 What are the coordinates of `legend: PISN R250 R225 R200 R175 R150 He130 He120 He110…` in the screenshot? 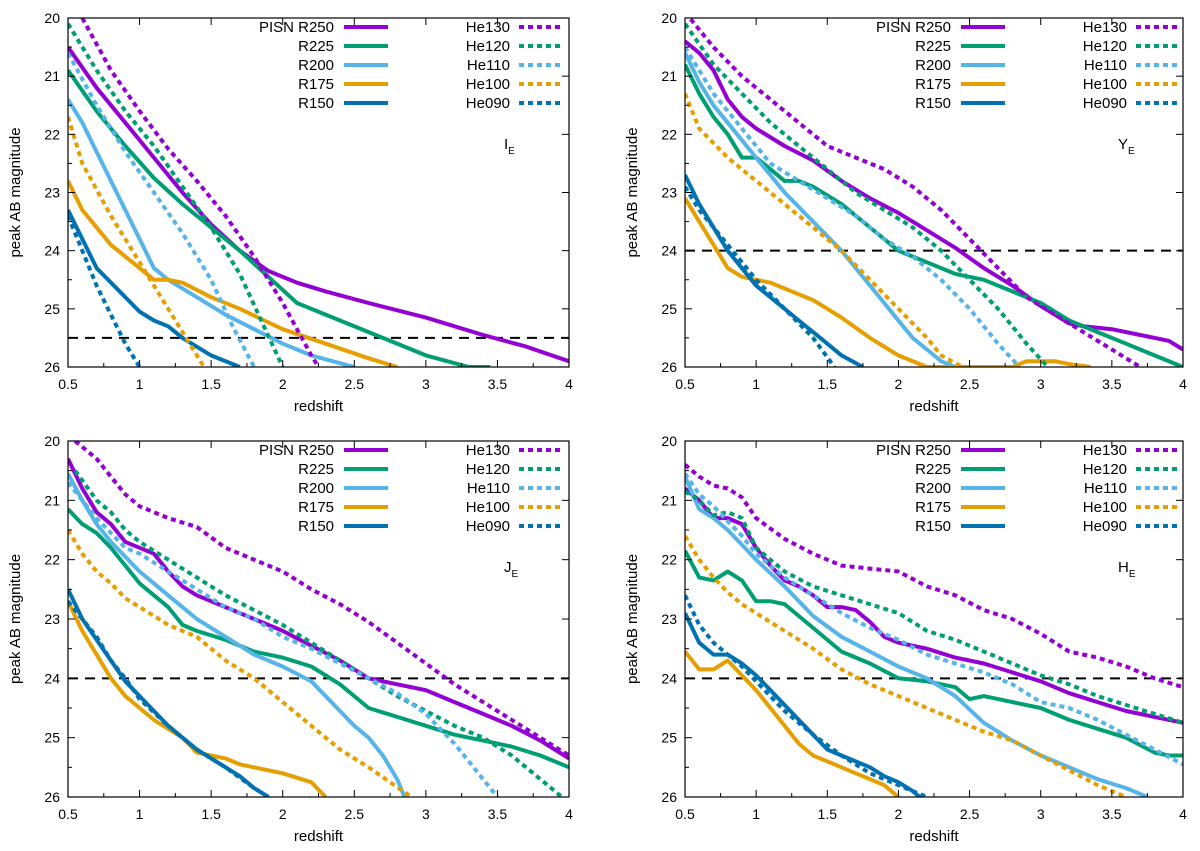 It's located at (1028, 488).